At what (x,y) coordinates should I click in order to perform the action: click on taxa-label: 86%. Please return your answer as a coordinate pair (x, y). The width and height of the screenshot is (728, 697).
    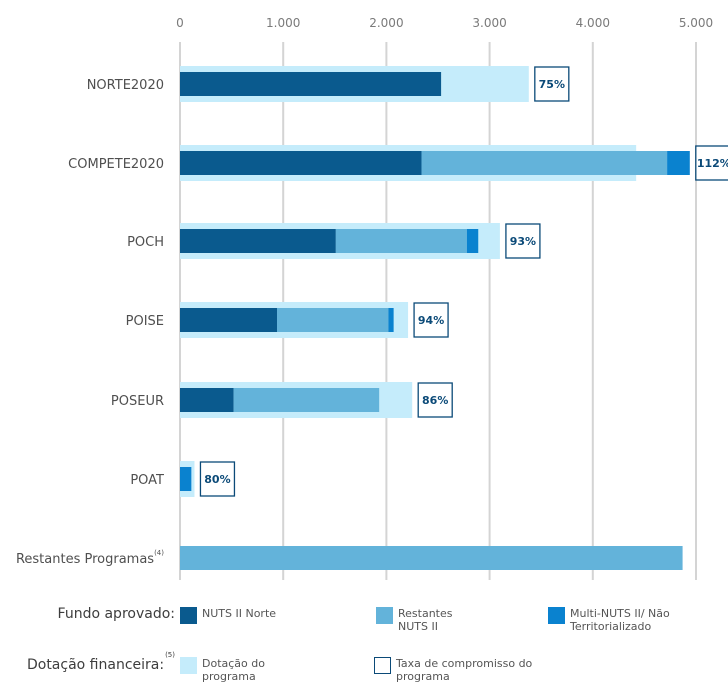
    Looking at the image, I should click on (435, 400).